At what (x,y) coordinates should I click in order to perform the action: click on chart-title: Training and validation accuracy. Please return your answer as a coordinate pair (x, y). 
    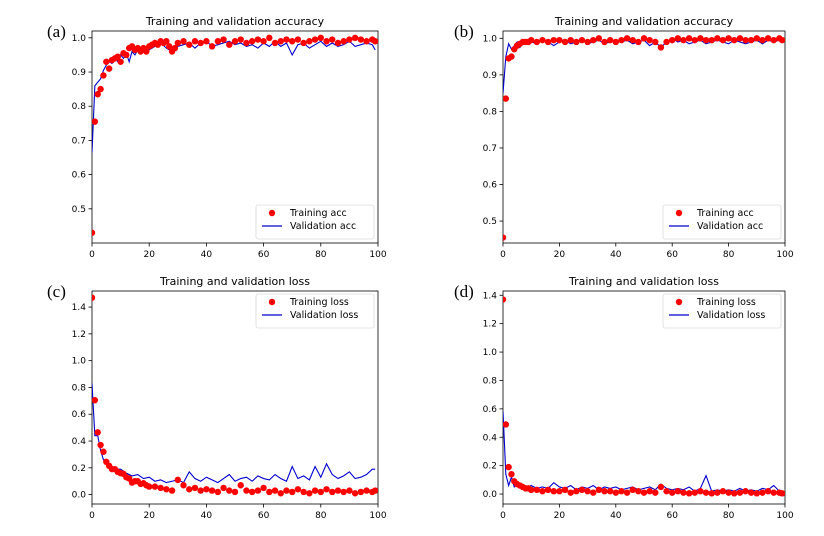
    Looking at the image, I should click on (644, 21).